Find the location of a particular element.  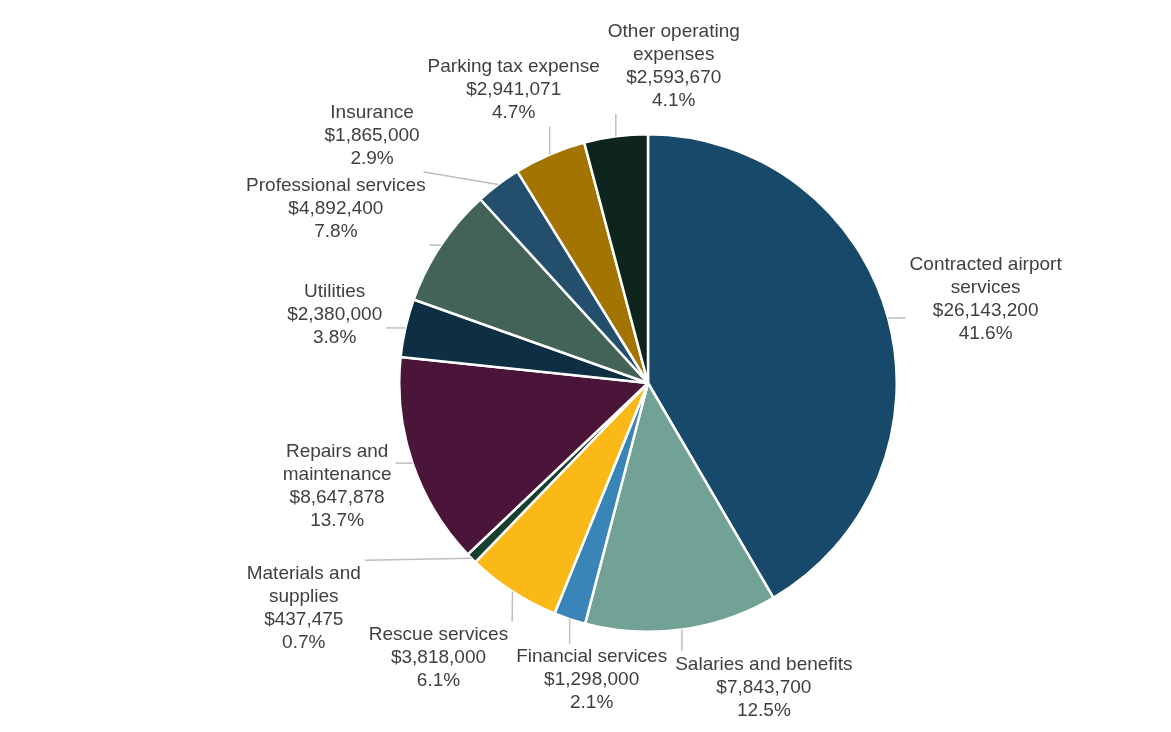

slice-label: Utilities is located at coordinates (335, 290).